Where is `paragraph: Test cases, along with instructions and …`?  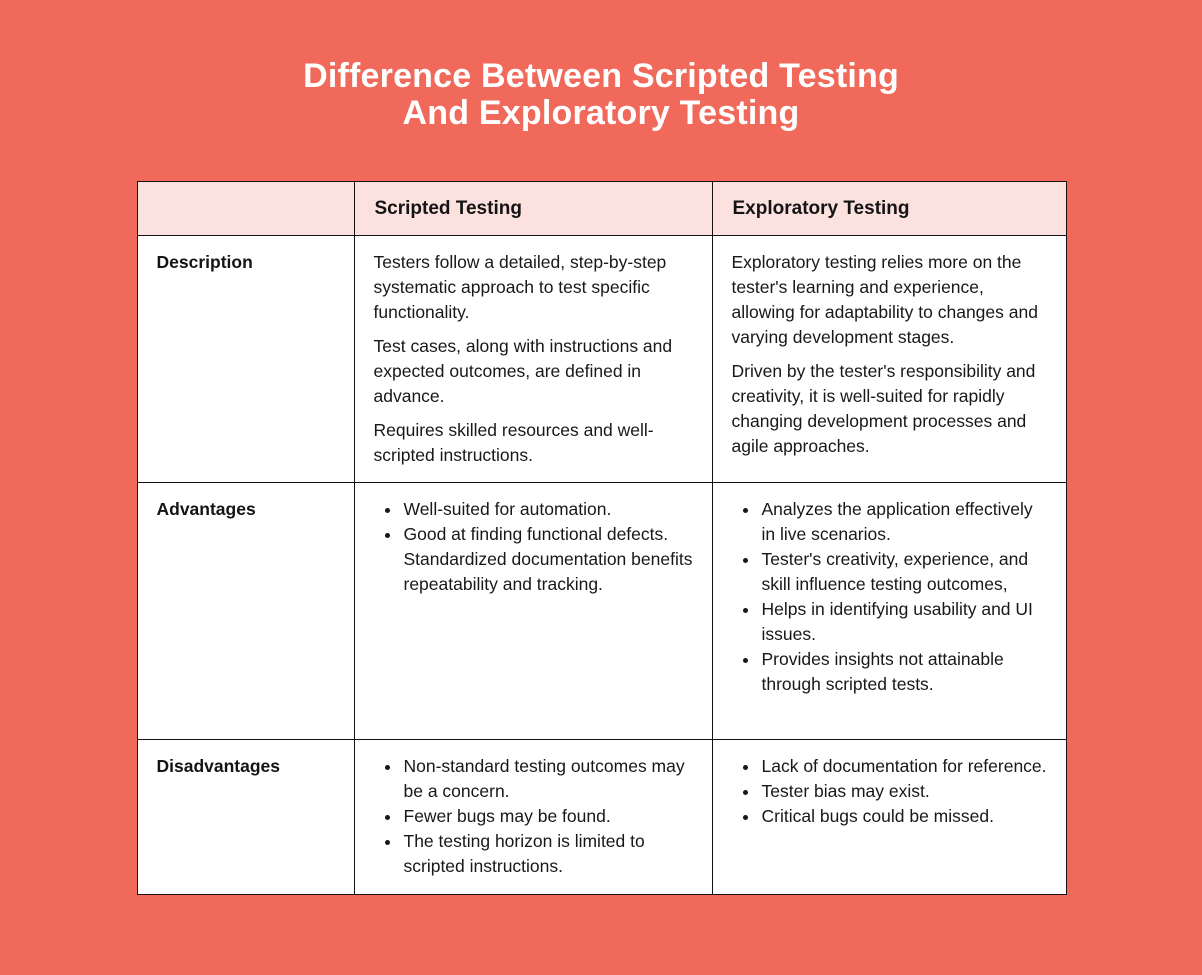
paragraph: Test cases, along with instructions and … is located at coordinates (523, 371).